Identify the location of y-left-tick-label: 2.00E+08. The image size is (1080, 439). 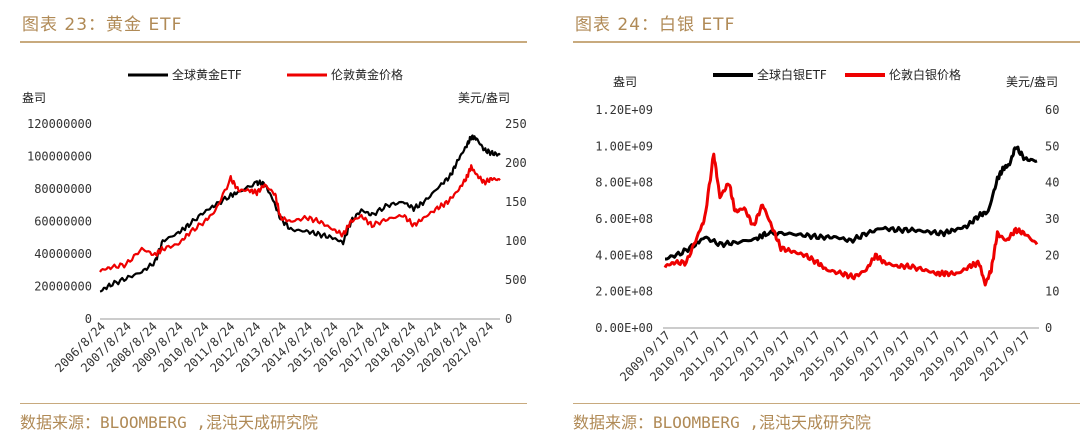
(624, 292).